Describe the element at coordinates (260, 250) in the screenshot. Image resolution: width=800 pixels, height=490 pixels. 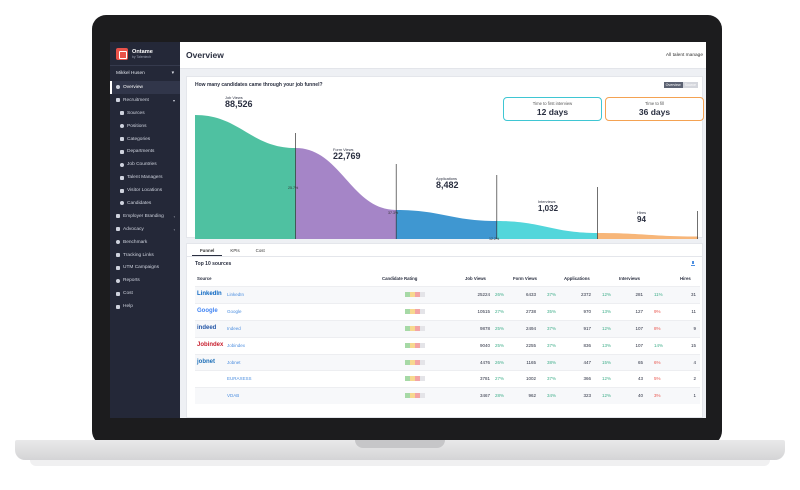
I see `tab-cost: Cost` at that location.